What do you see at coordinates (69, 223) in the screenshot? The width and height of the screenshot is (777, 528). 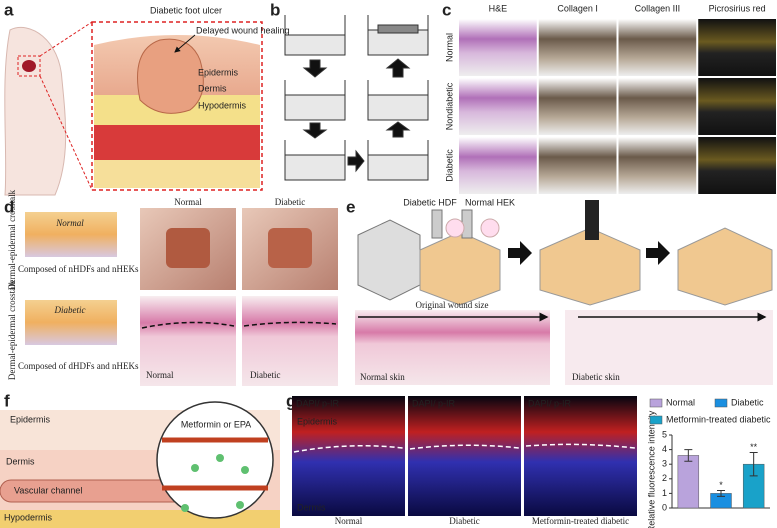 I see `model-name: Normal` at bounding box center [69, 223].